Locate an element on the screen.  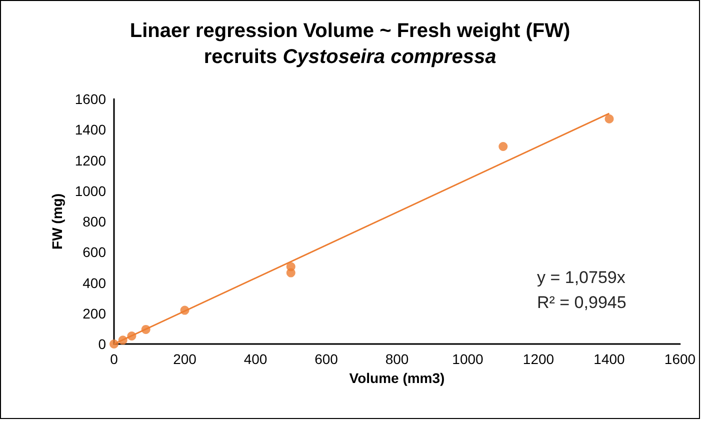
x-tick-label: 200 is located at coordinates (185, 359).